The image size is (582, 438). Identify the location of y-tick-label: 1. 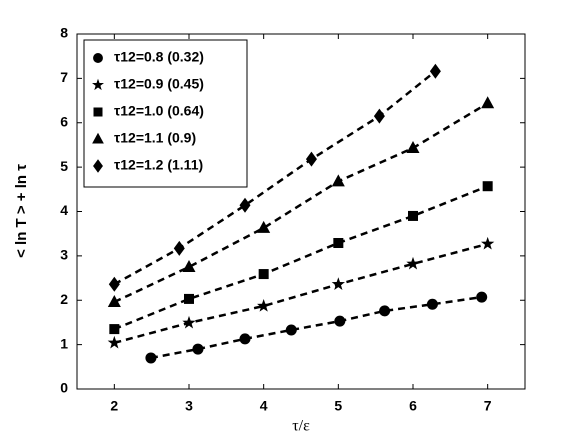
(64, 343).